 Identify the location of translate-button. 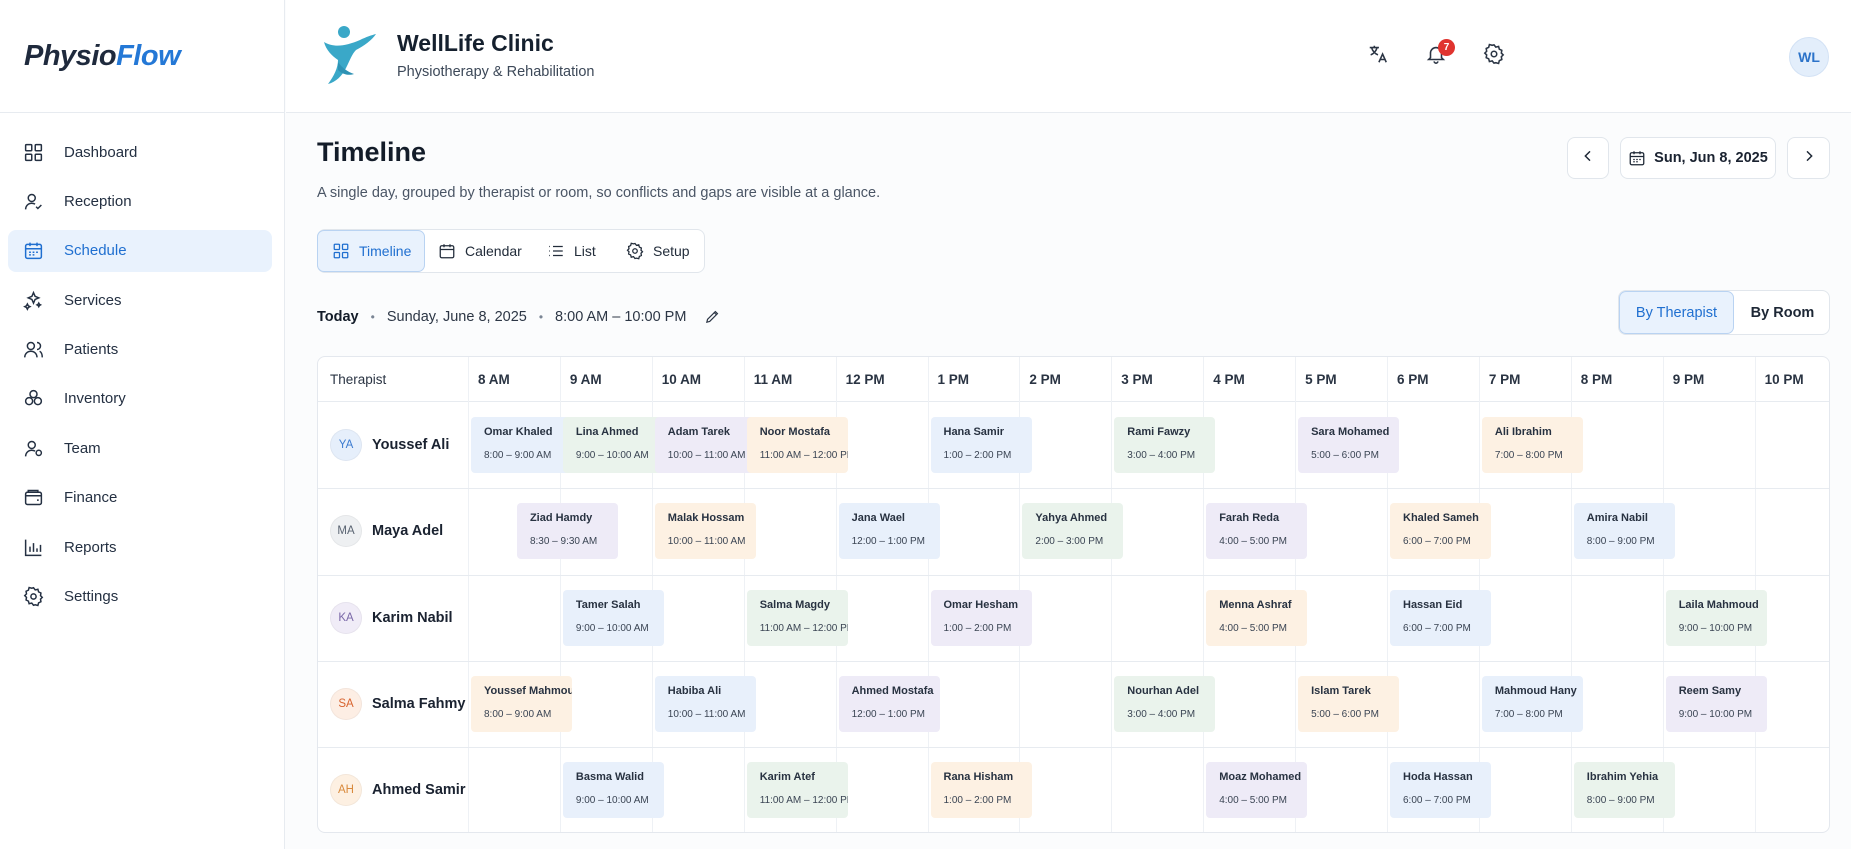
(1378, 56).